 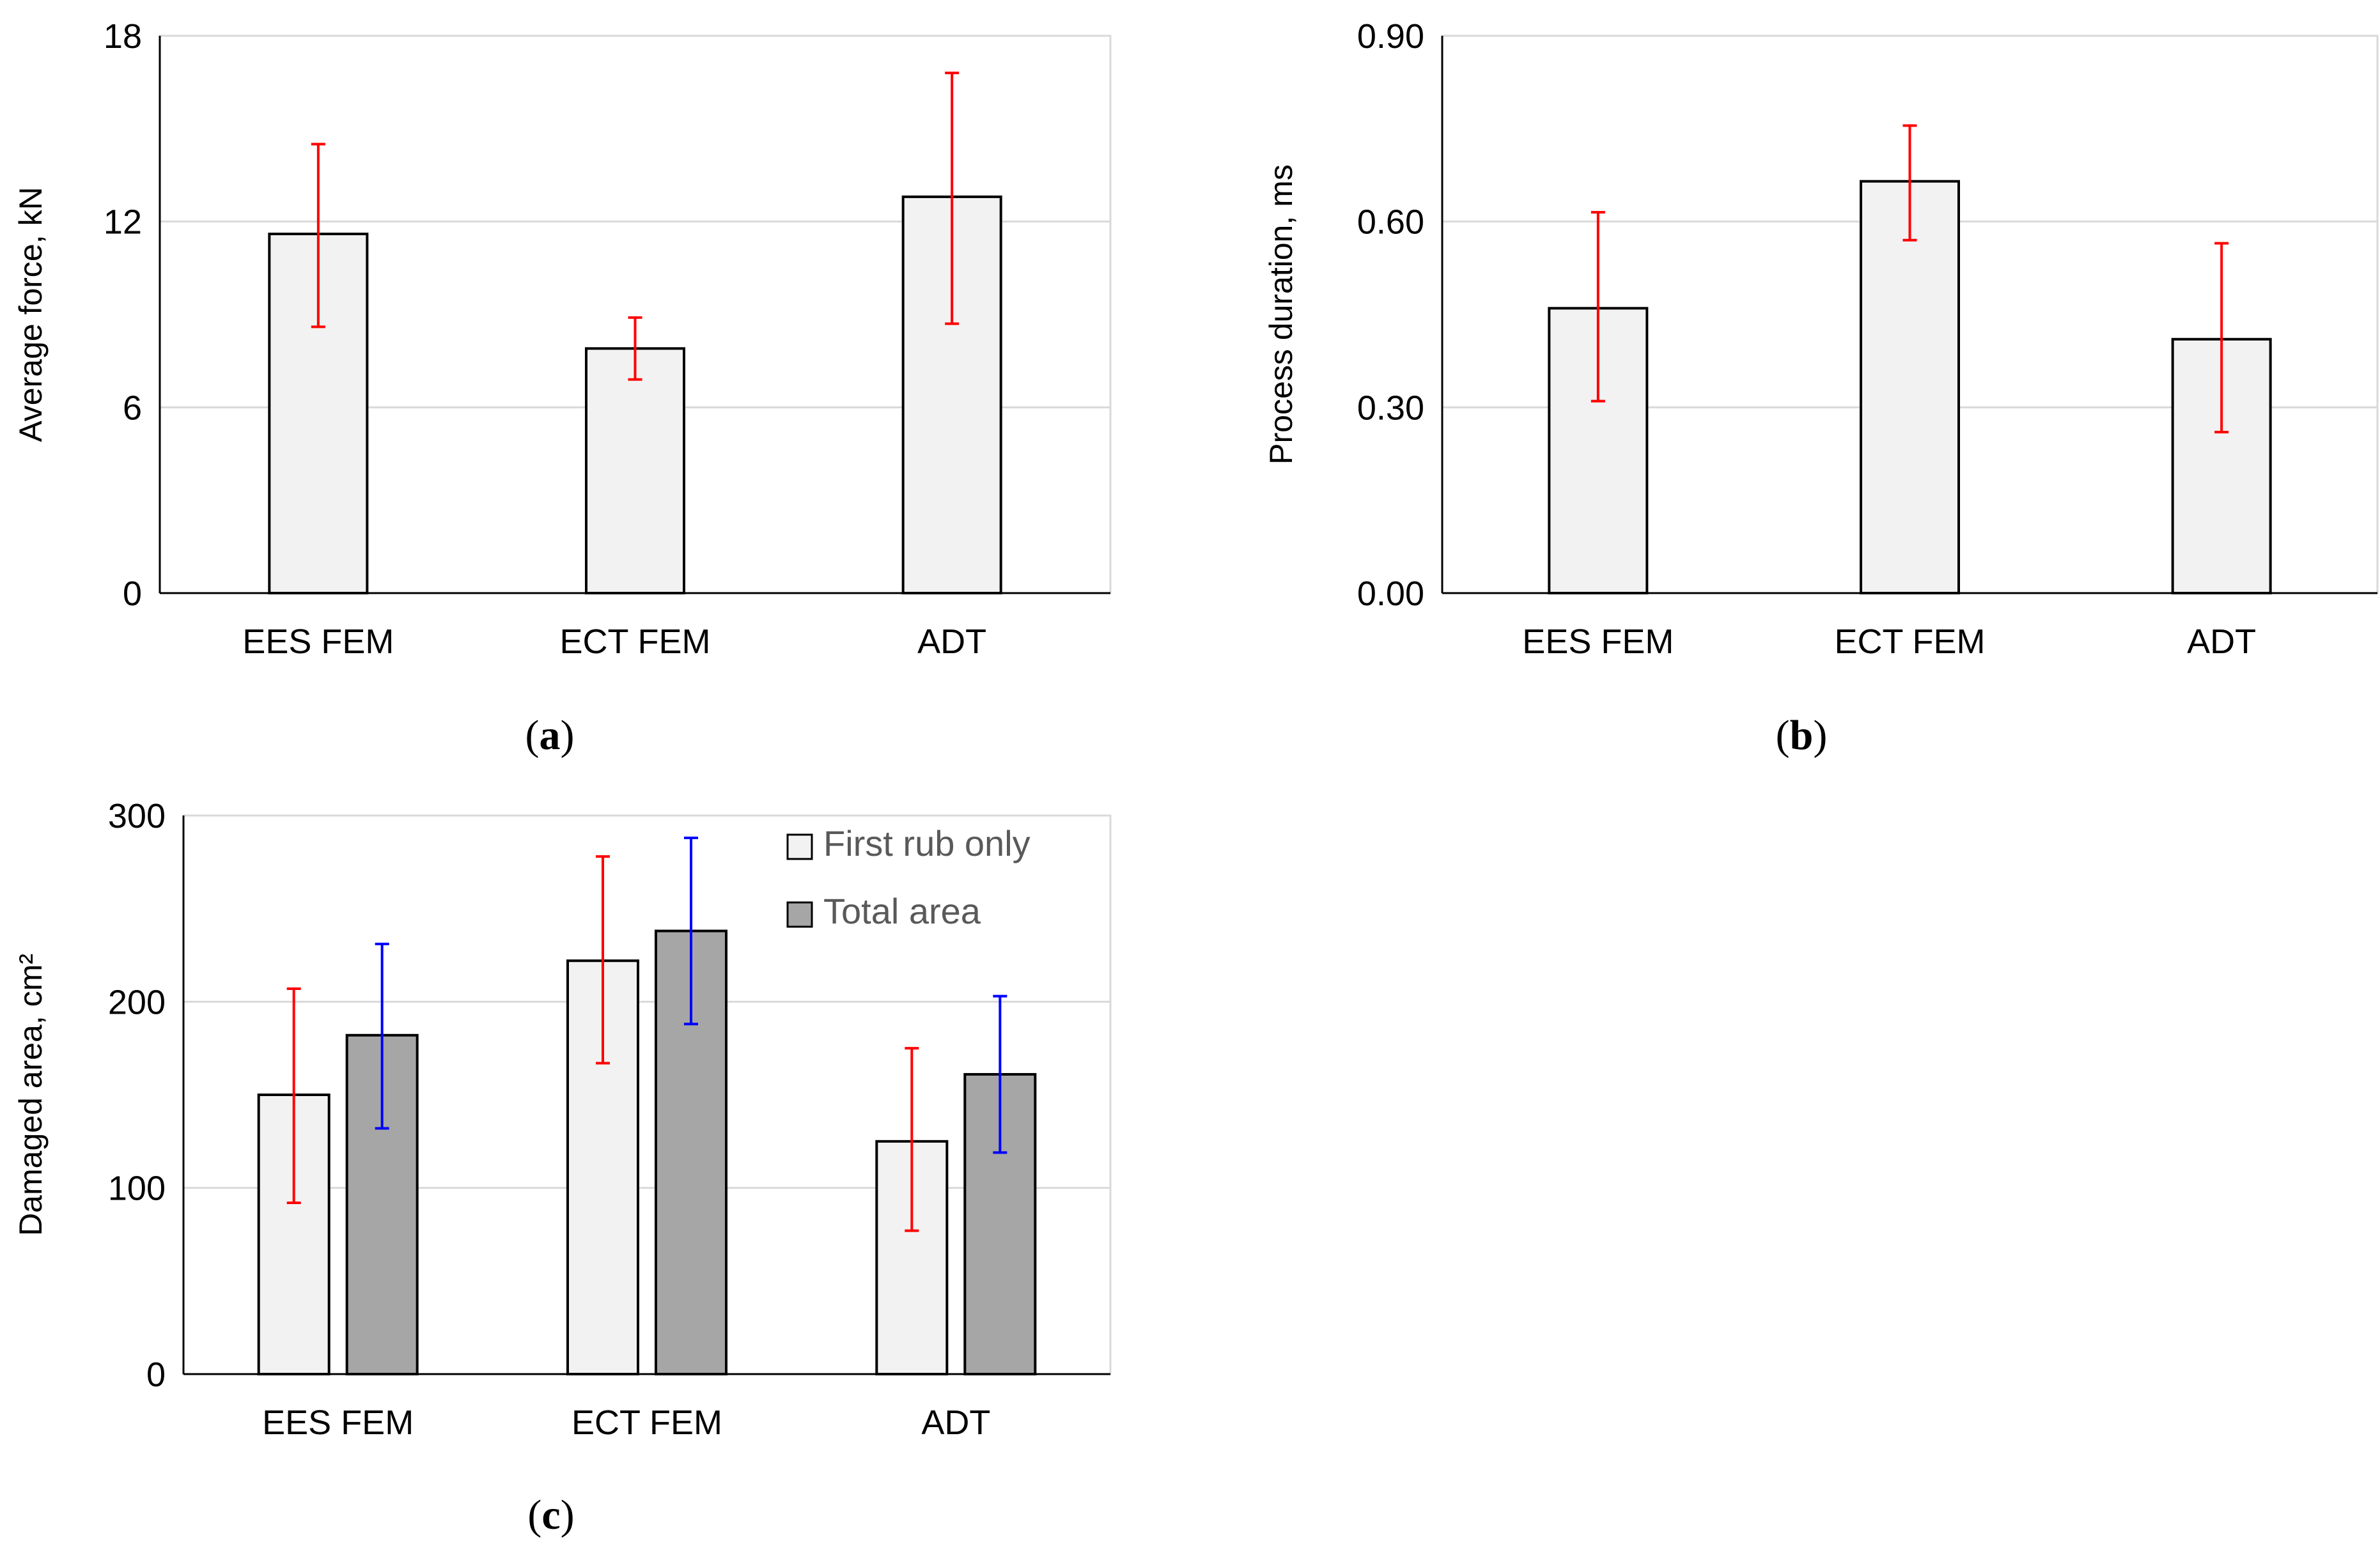 What do you see at coordinates (31, 314) in the screenshot?
I see `y-axis-title: Average force, kN` at bounding box center [31, 314].